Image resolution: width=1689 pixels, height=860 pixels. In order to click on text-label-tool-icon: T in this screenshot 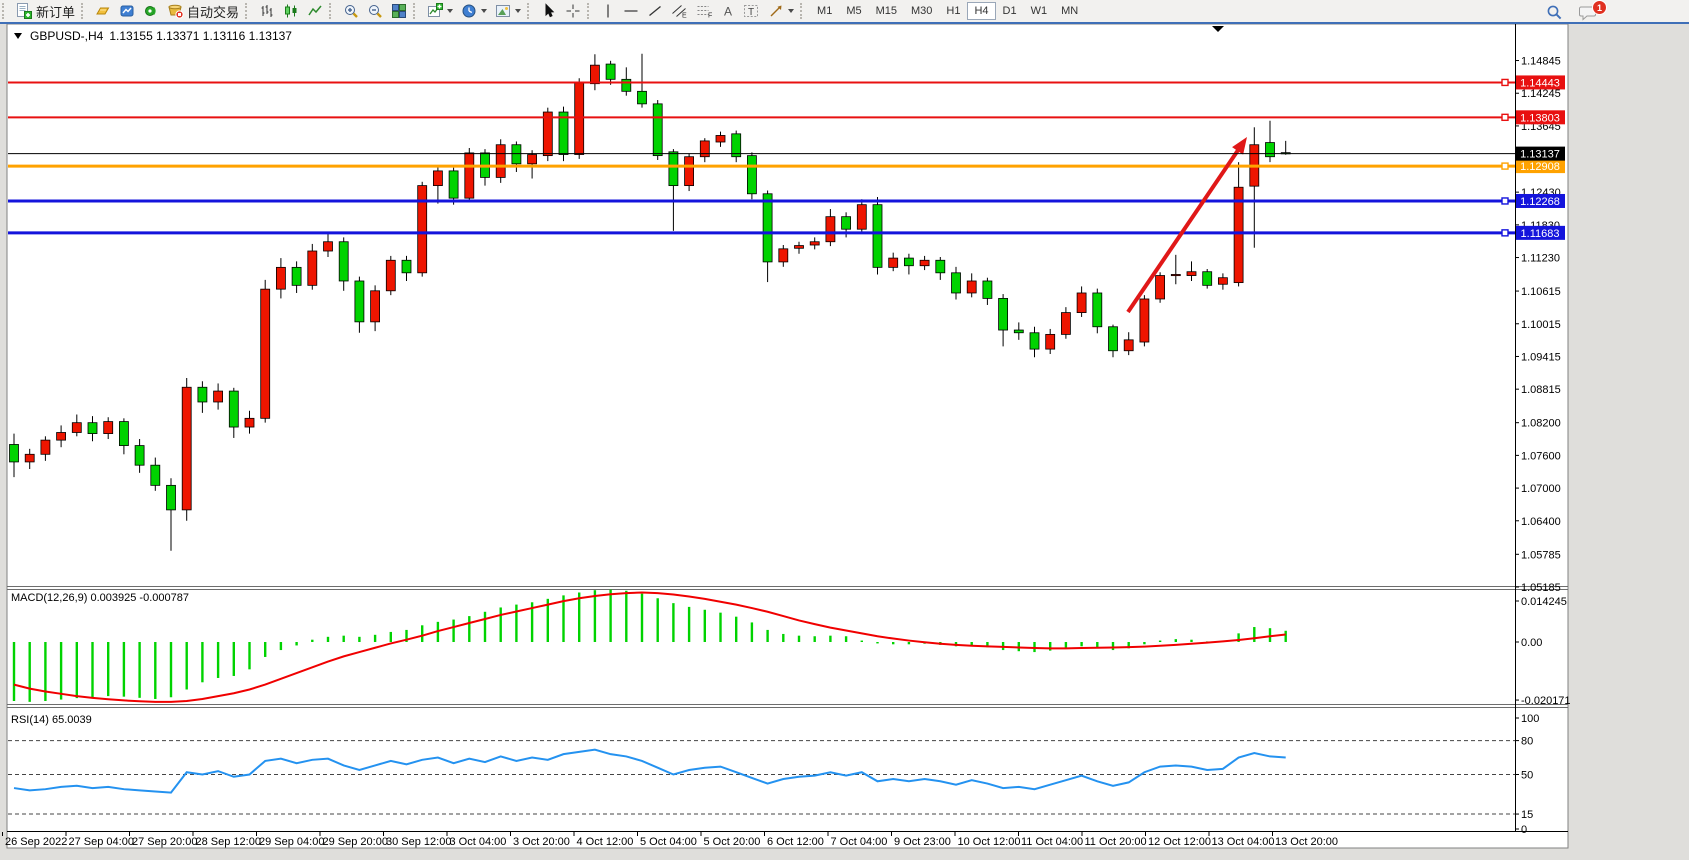, I will do `click(751, 11)`.